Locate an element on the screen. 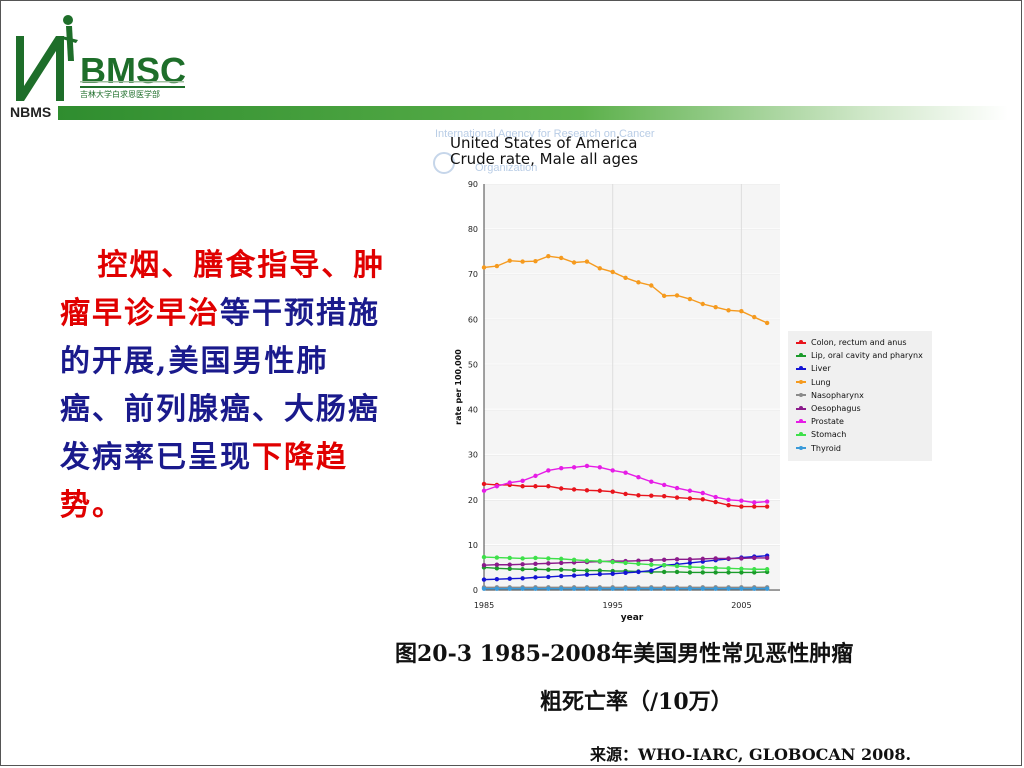  y-tick-label: 60 is located at coordinates (473, 319).